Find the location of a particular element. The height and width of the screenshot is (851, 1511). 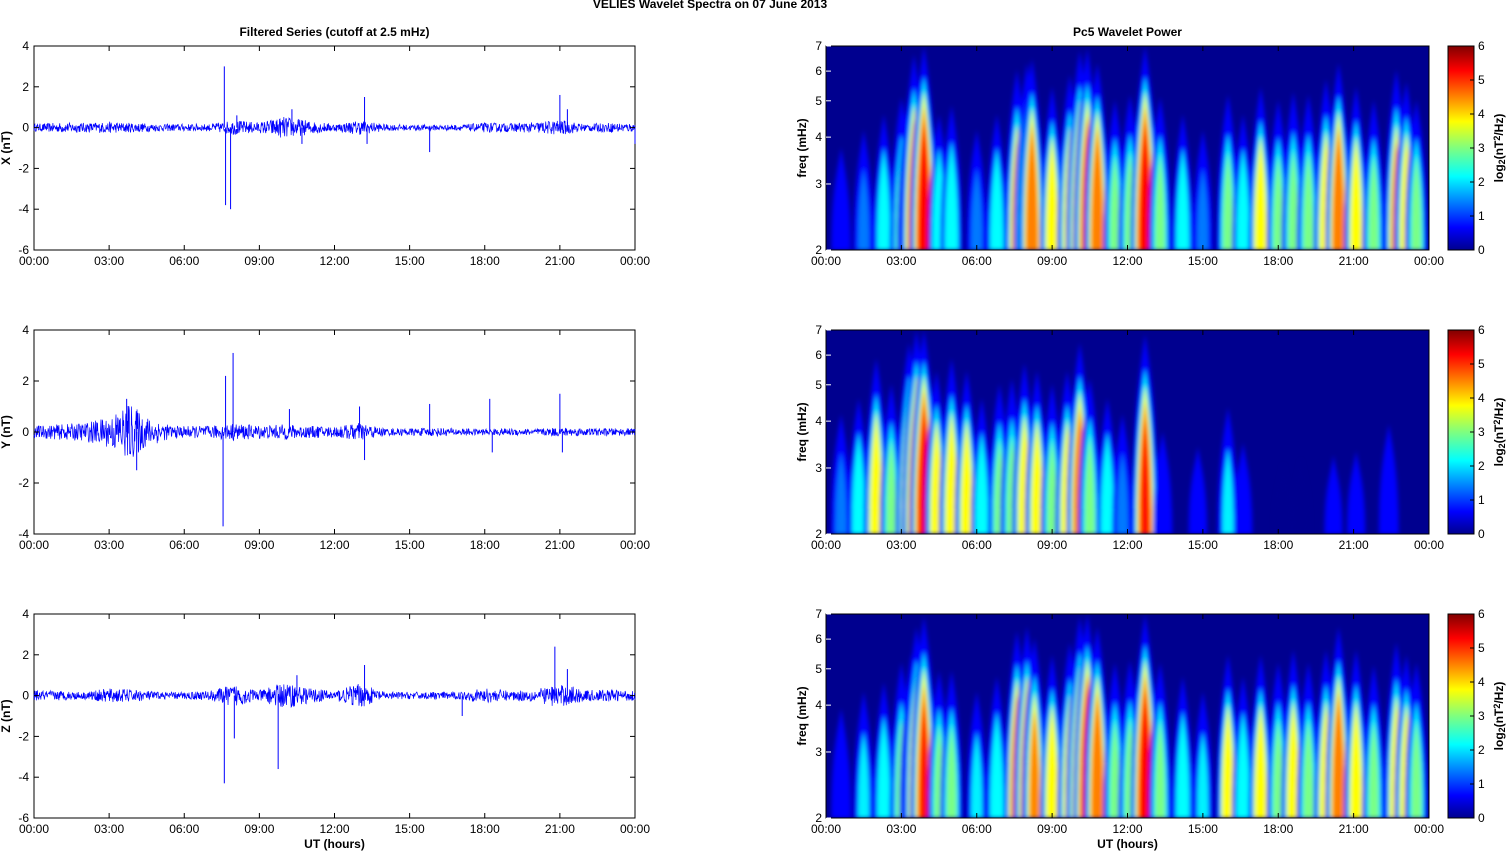

x-axis-label: UT (hours) is located at coordinates (334, 844).